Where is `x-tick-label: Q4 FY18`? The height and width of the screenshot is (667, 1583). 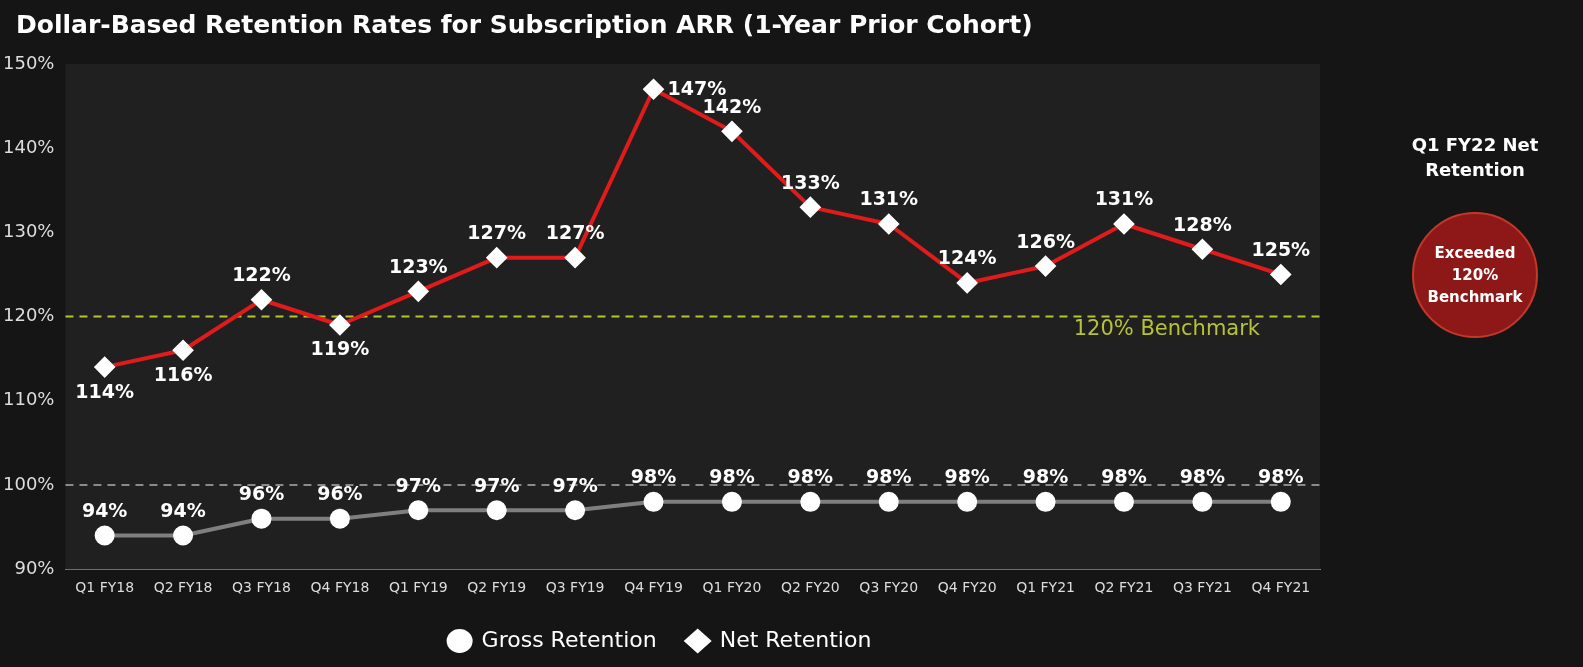 x-tick-label: Q4 FY18 is located at coordinates (340, 587).